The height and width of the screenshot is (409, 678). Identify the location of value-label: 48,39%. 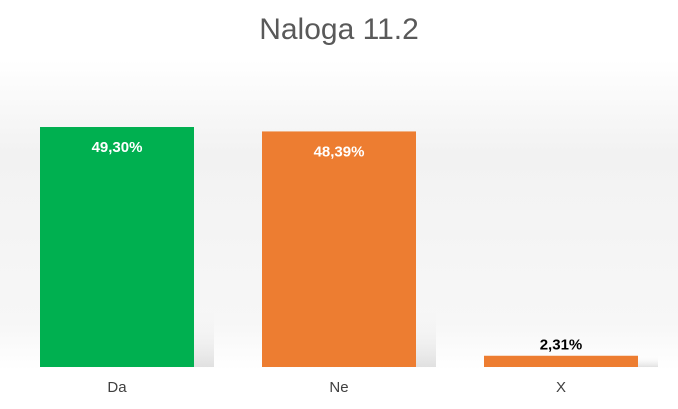
(339, 151).